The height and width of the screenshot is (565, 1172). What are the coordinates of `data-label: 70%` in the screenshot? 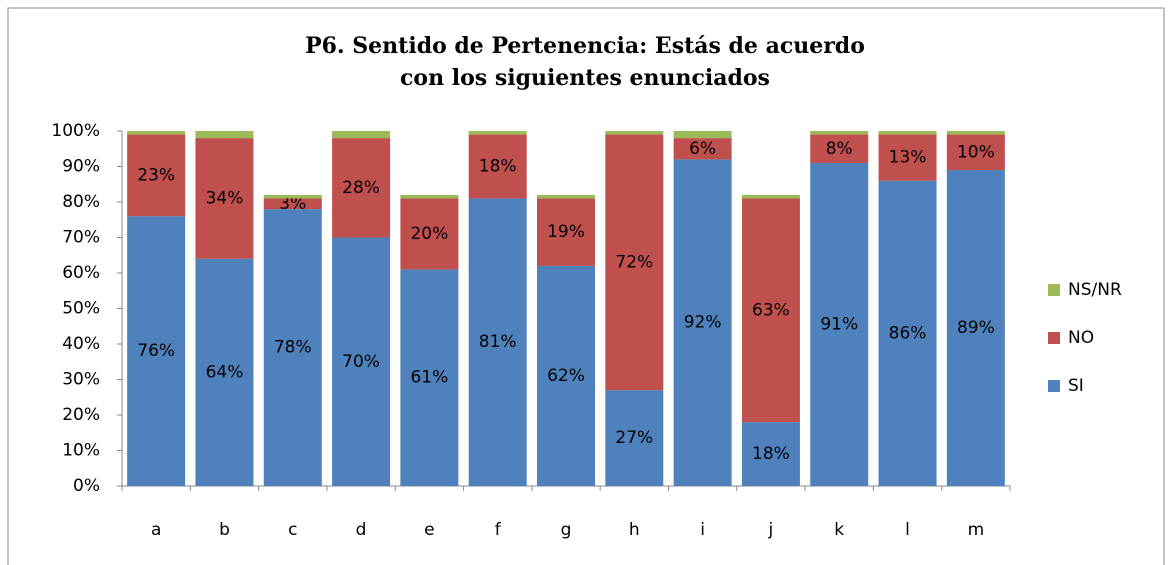 It's located at (361, 362).